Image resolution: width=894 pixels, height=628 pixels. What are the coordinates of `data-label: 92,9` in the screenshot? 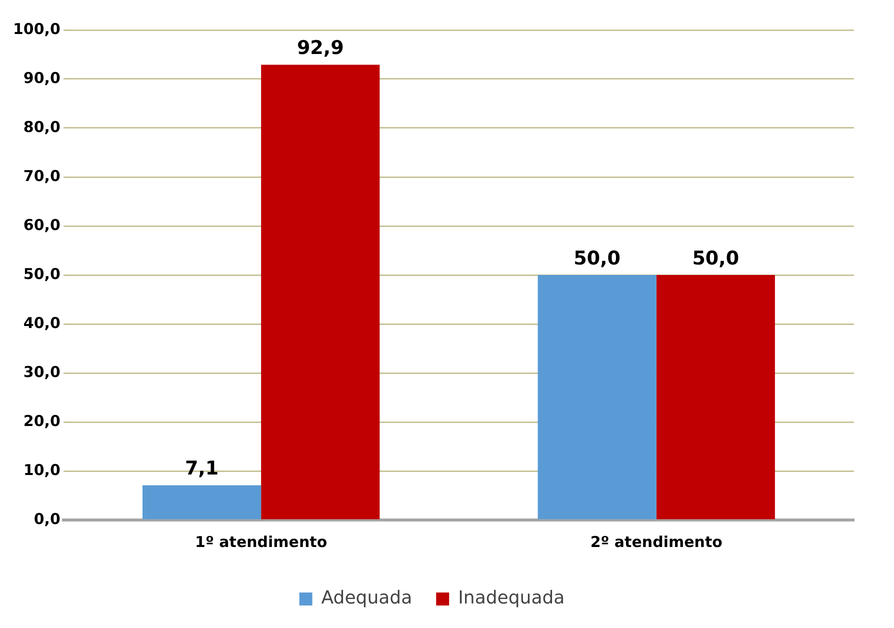 It's located at (320, 48).